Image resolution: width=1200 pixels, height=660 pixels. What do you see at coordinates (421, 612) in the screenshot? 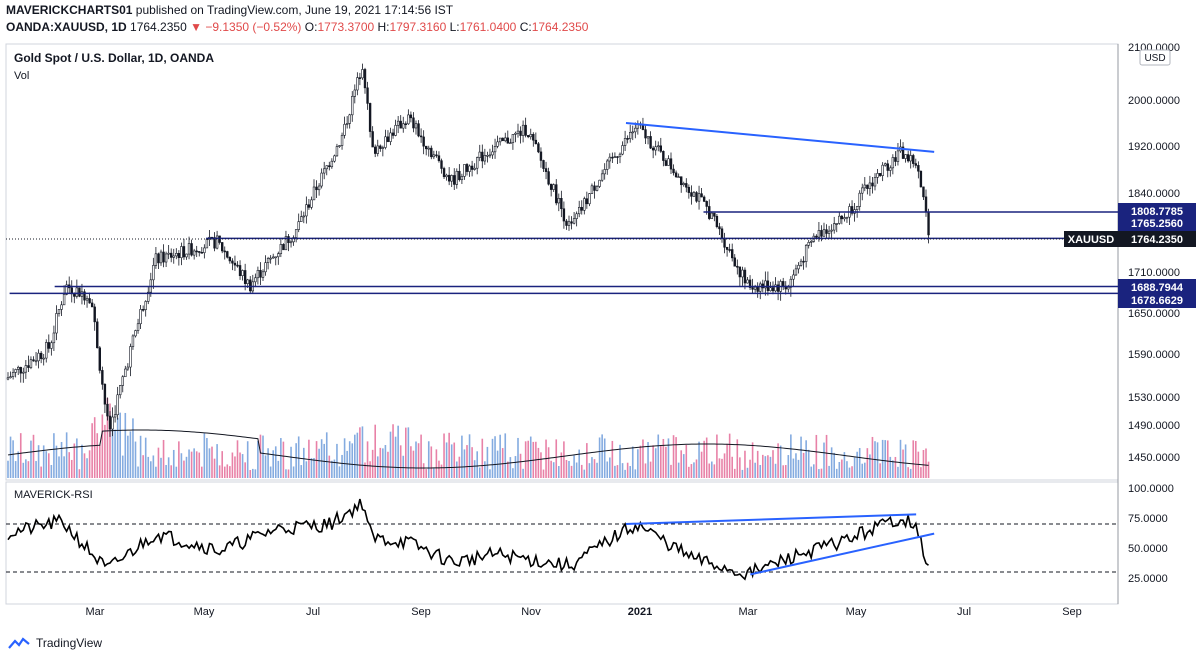
I see `x-tick-label: Sep` at bounding box center [421, 612].